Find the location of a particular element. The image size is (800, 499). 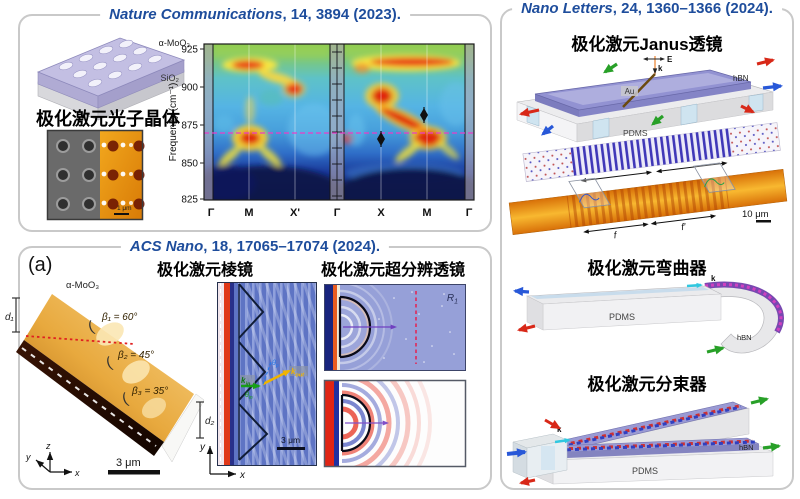

citation-nature: Nature Communications, 14, 3894 (2023). is located at coordinates (255, 15).